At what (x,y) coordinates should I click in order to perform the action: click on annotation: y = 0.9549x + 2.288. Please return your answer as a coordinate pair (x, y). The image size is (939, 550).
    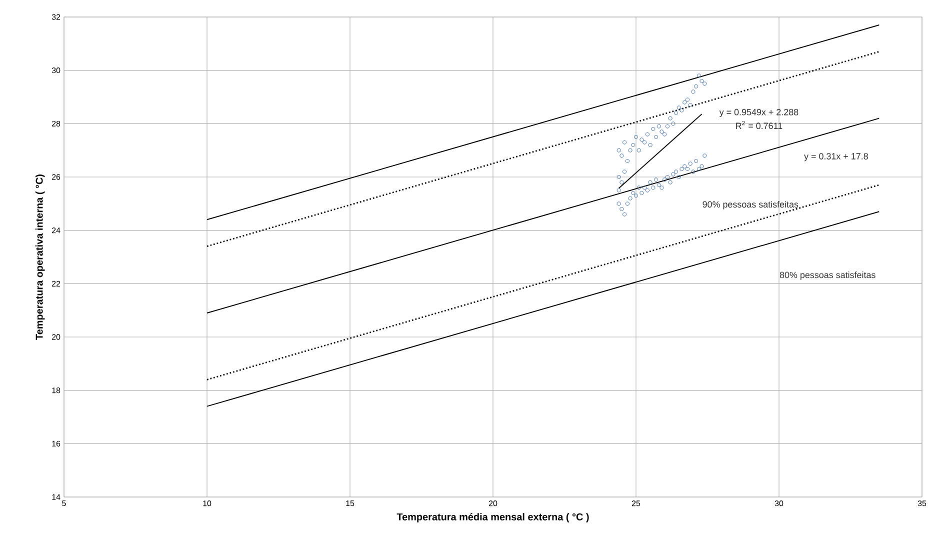
    Looking at the image, I should click on (758, 113).